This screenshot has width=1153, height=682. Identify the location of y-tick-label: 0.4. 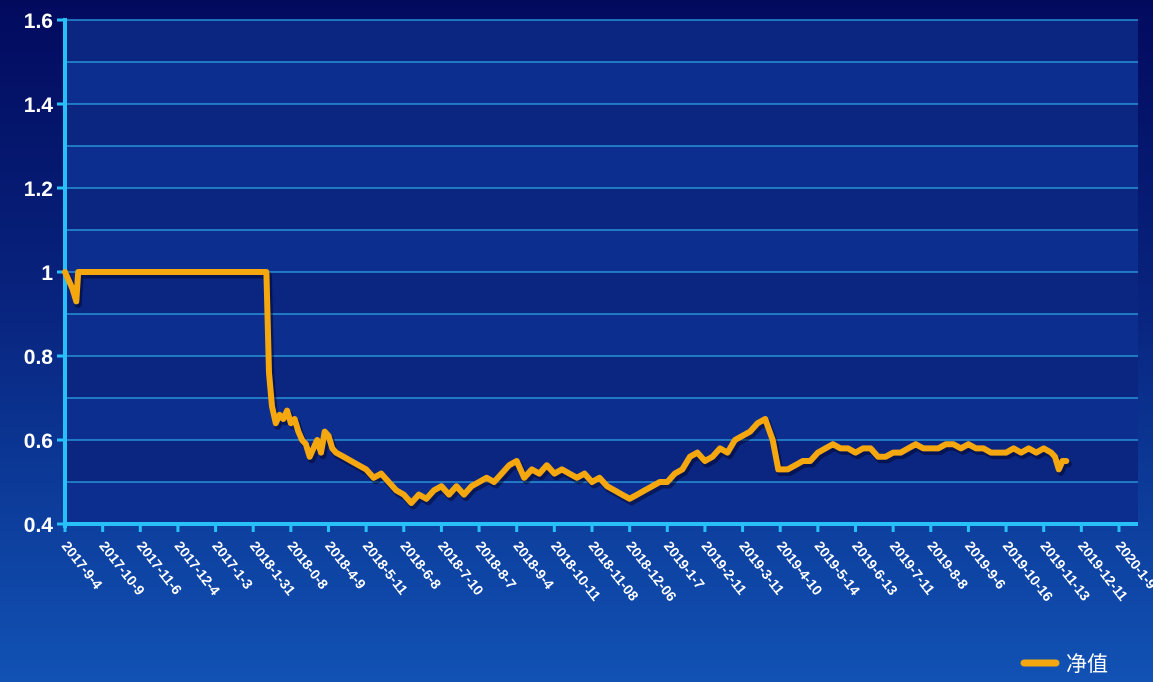
(39, 525).